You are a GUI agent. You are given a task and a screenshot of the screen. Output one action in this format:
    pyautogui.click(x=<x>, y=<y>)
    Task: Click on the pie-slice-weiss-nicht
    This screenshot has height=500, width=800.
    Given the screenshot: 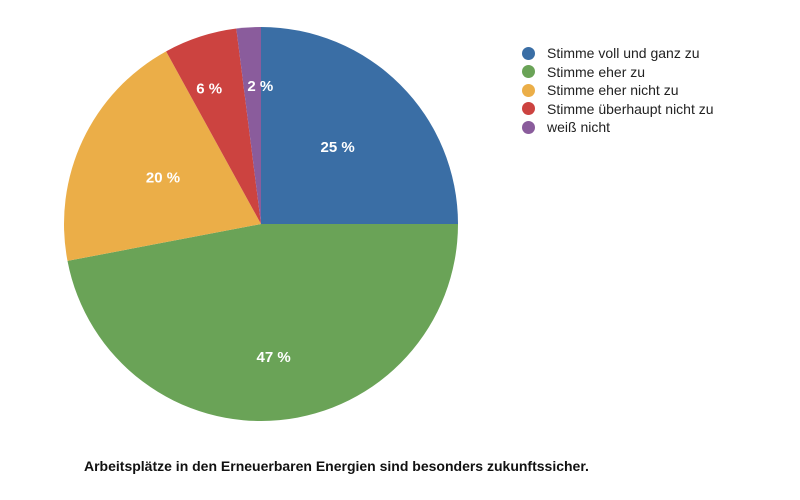 What is the action you would take?
    pyautogui.click(x=248, y=125)
    